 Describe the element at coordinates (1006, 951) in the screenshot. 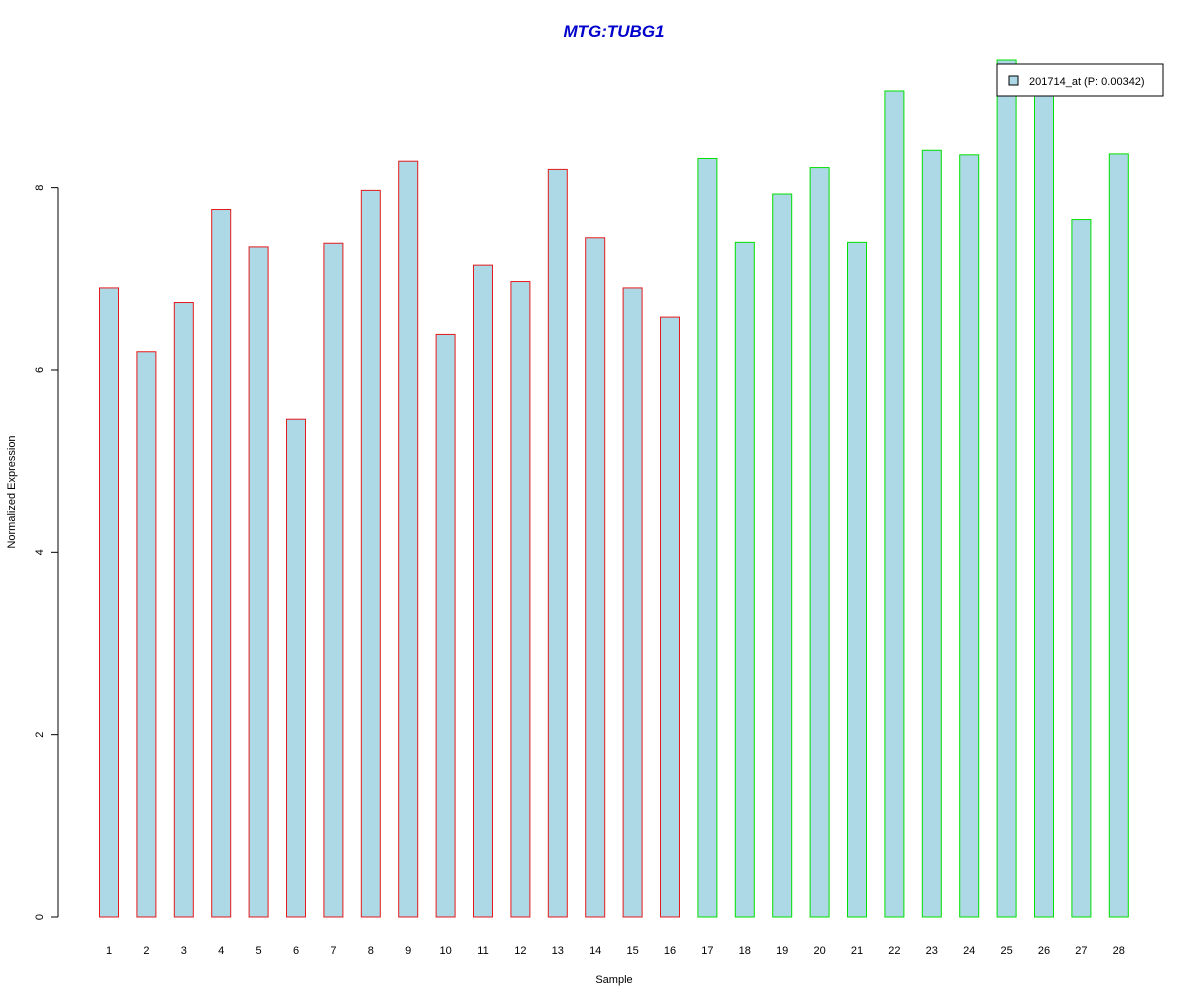

I see `x-tick-label: 25` at that location.